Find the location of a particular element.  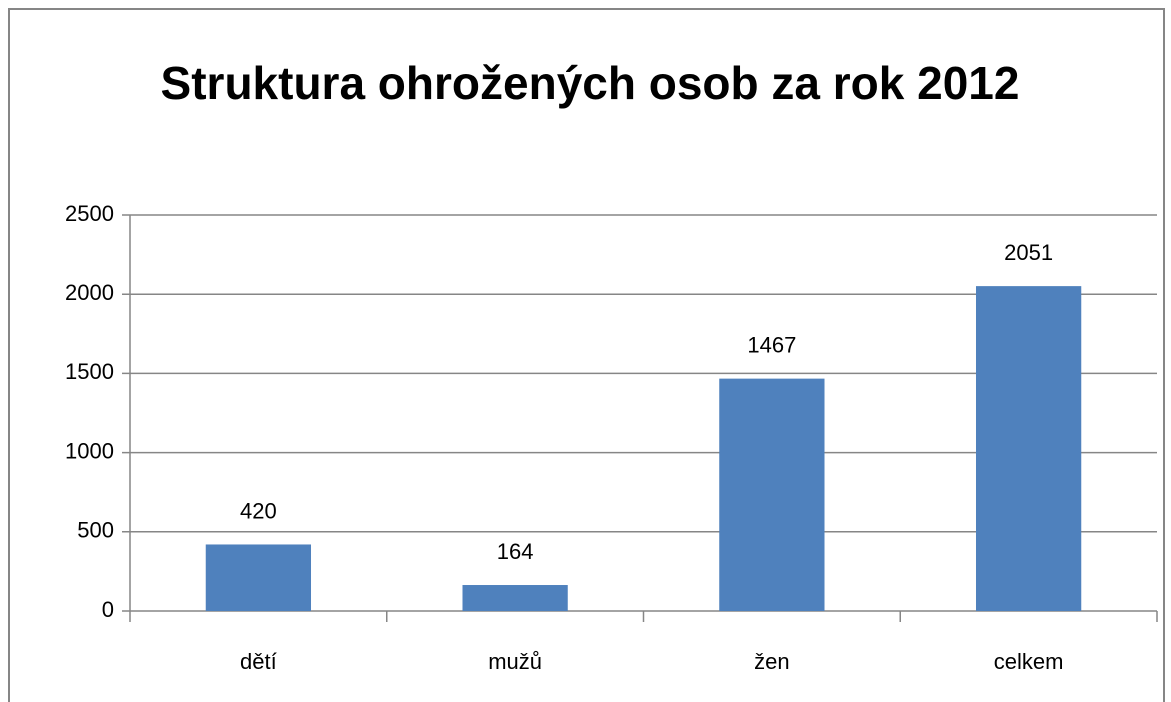

x-tick-label: celkem is located at coordinates (1029, 661).